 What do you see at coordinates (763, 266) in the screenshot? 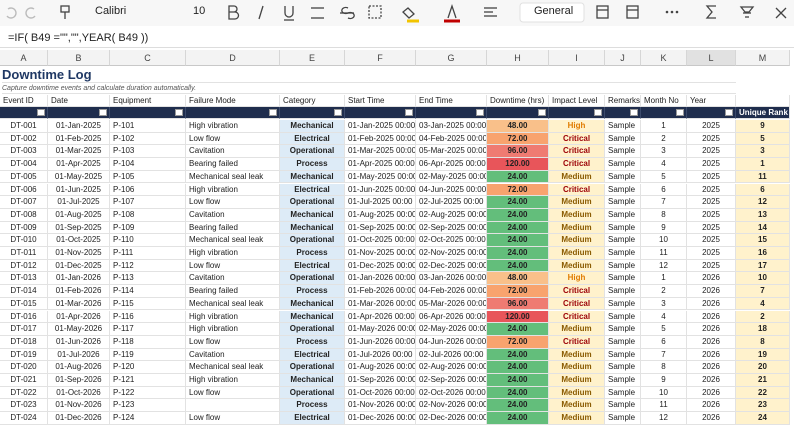
I see `rank-cell: 17` at bounding box center [763, 266].